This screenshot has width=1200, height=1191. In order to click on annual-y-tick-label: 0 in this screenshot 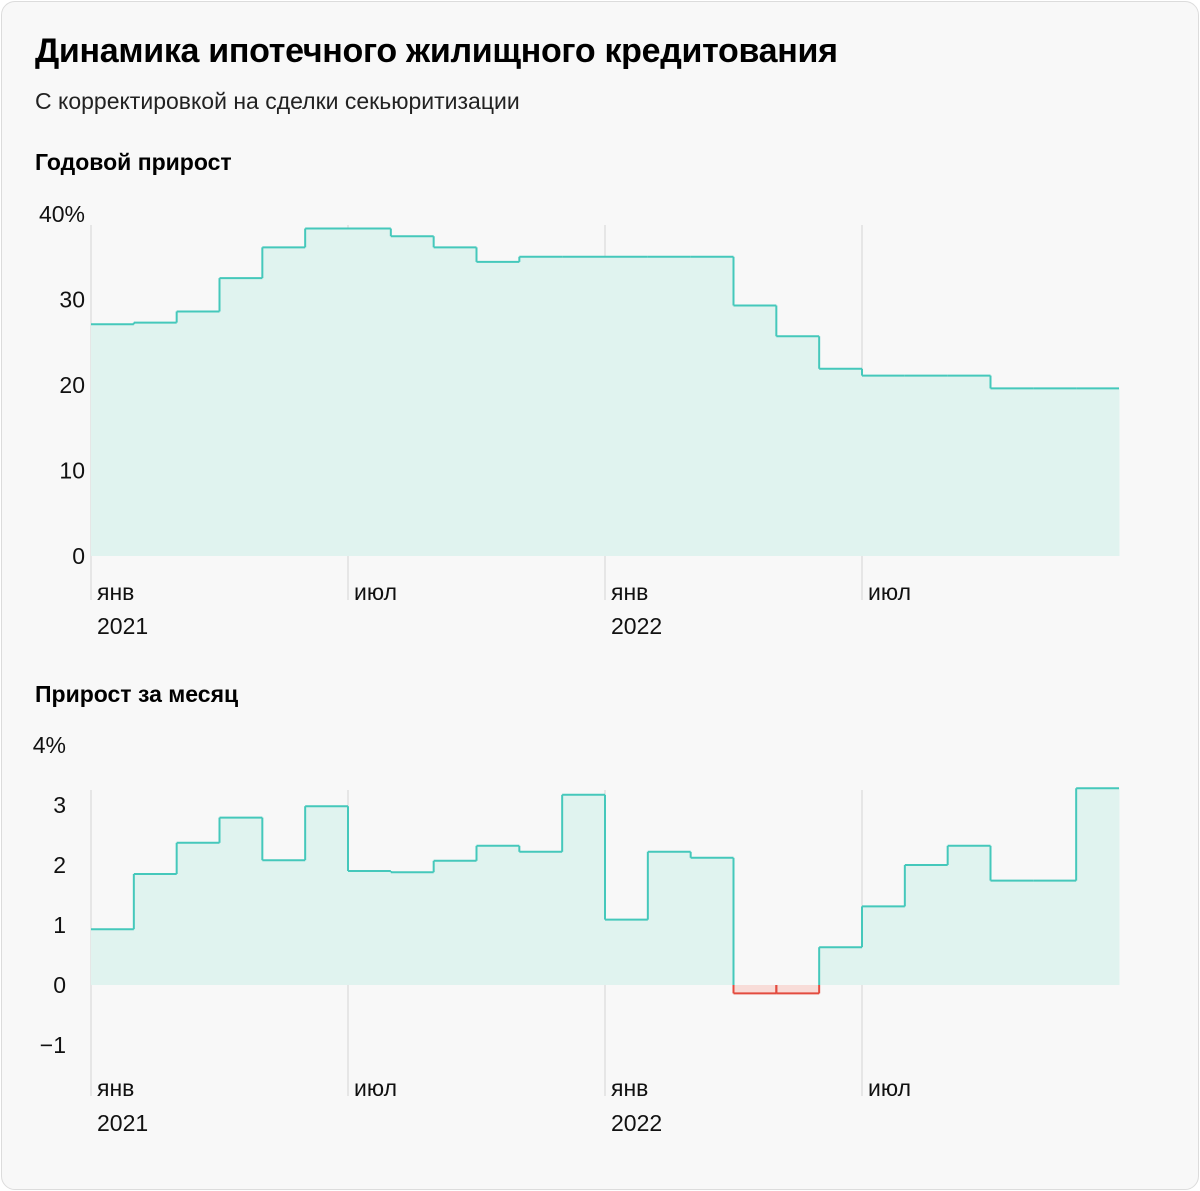, I will do `click(78, 556)`.